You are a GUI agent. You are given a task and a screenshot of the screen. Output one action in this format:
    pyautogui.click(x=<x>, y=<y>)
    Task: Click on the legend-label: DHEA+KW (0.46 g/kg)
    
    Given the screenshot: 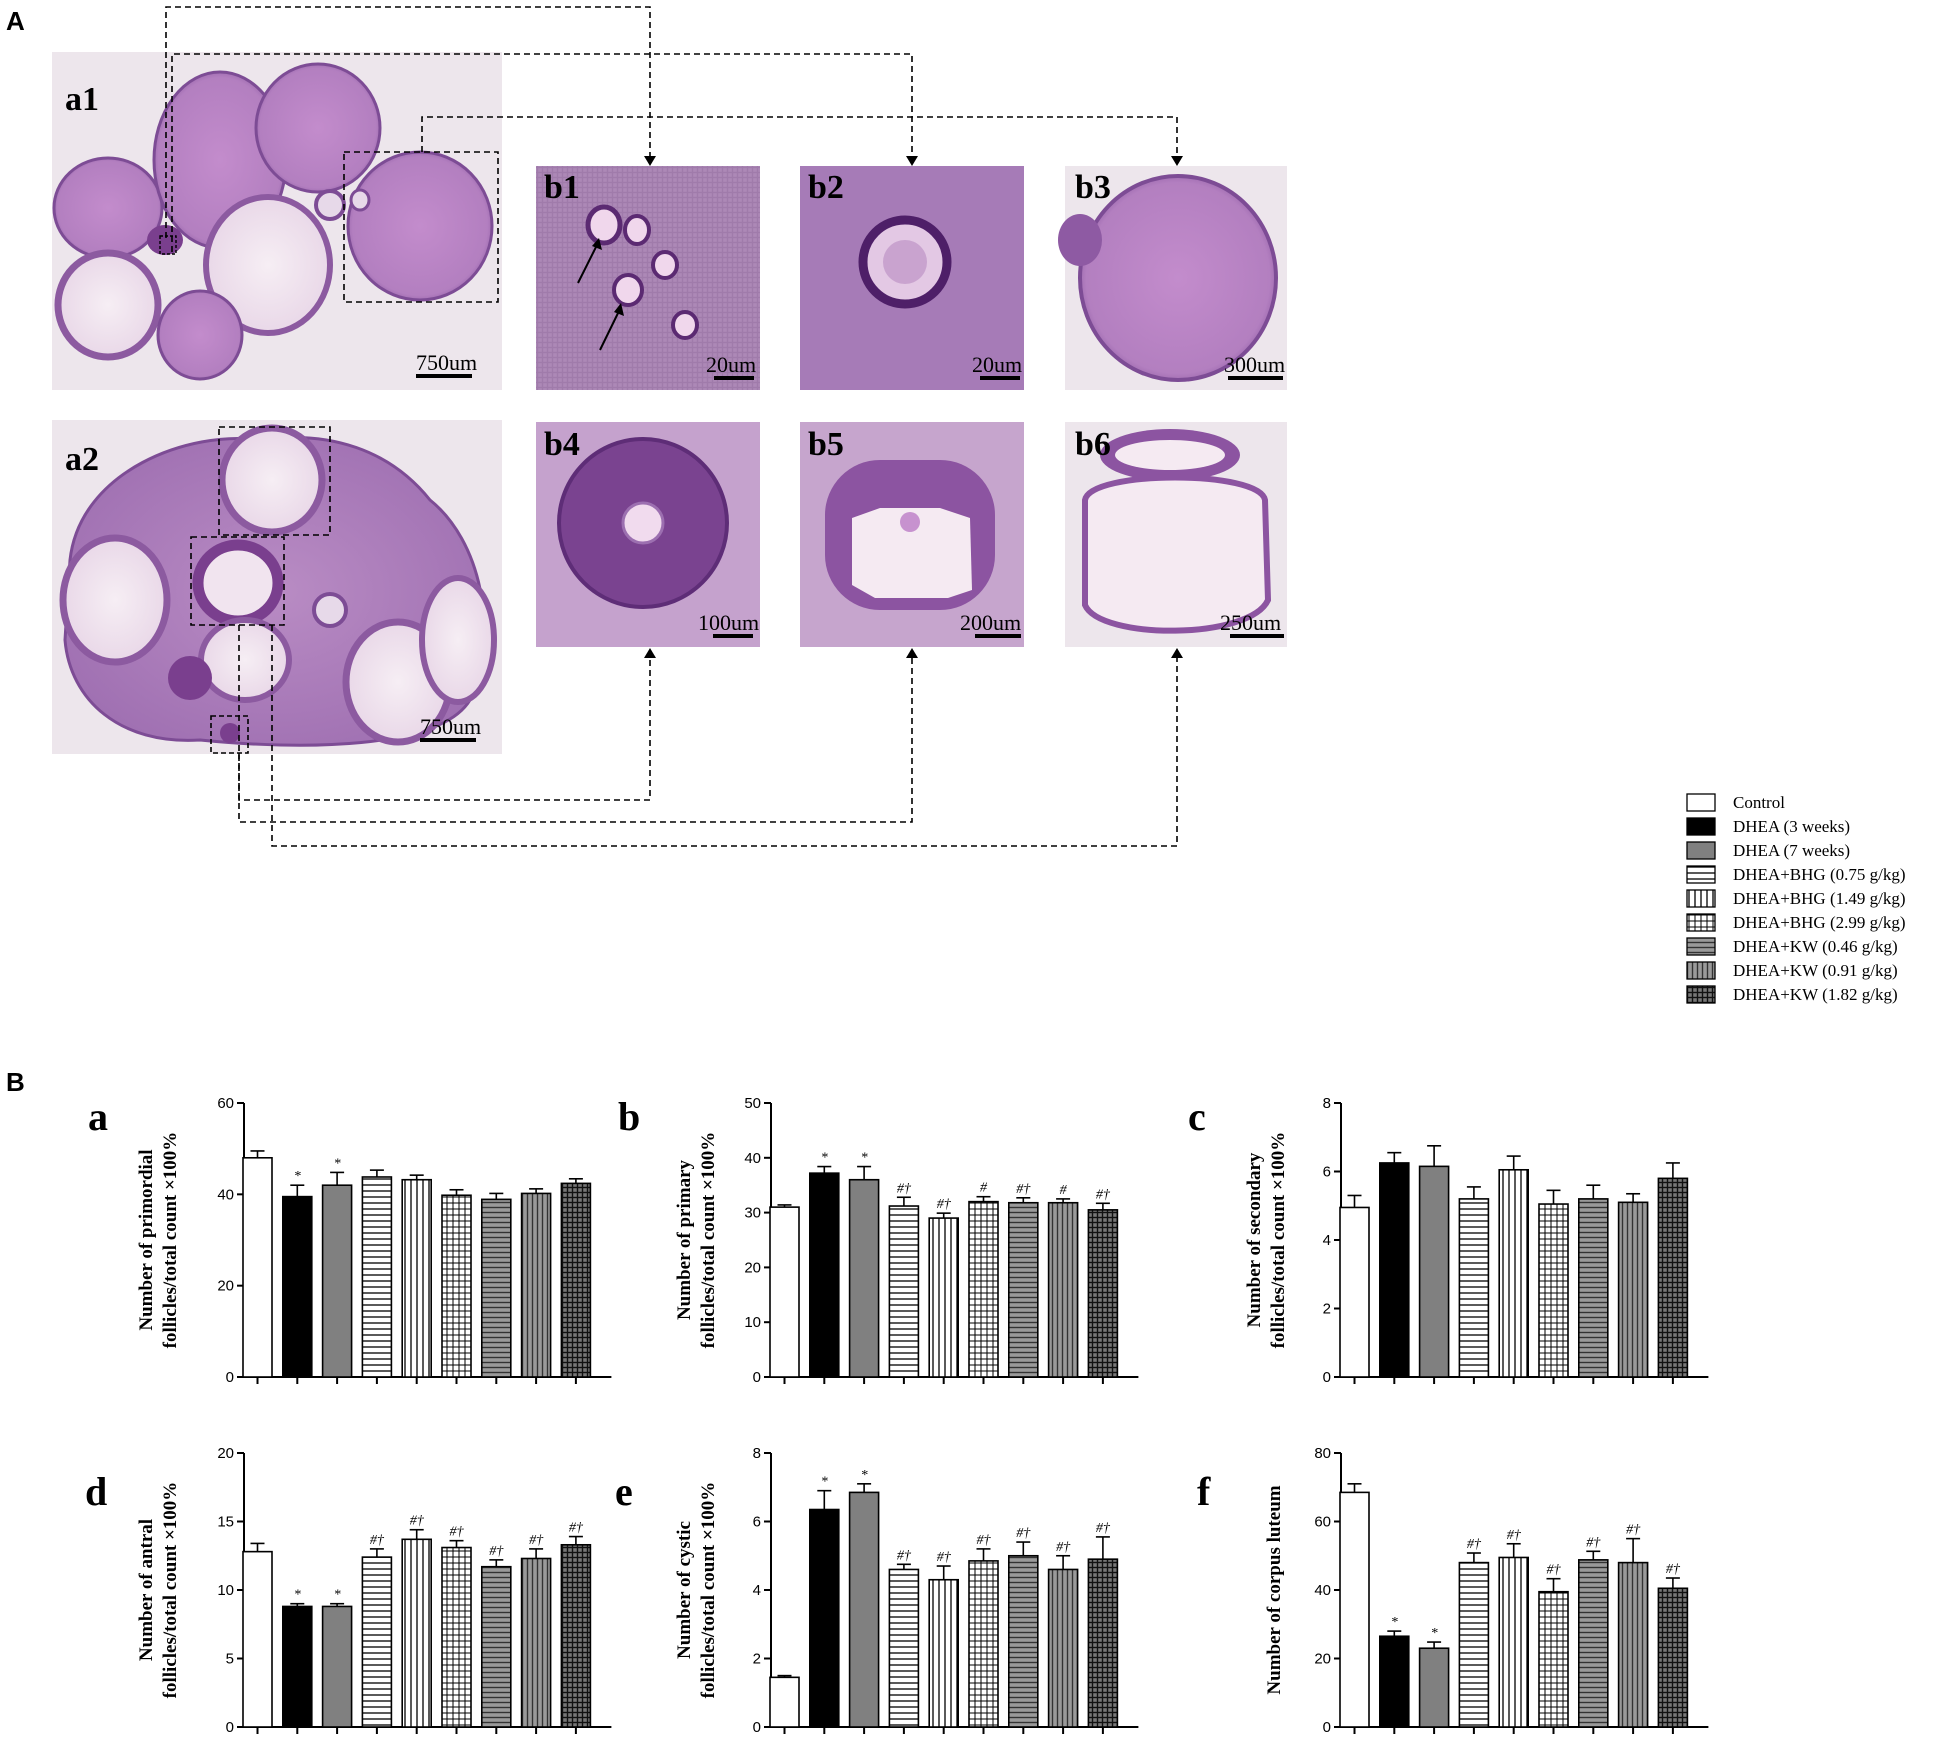 What is the action you would take?
    pyautogui.click(x=1815, y=946)
    